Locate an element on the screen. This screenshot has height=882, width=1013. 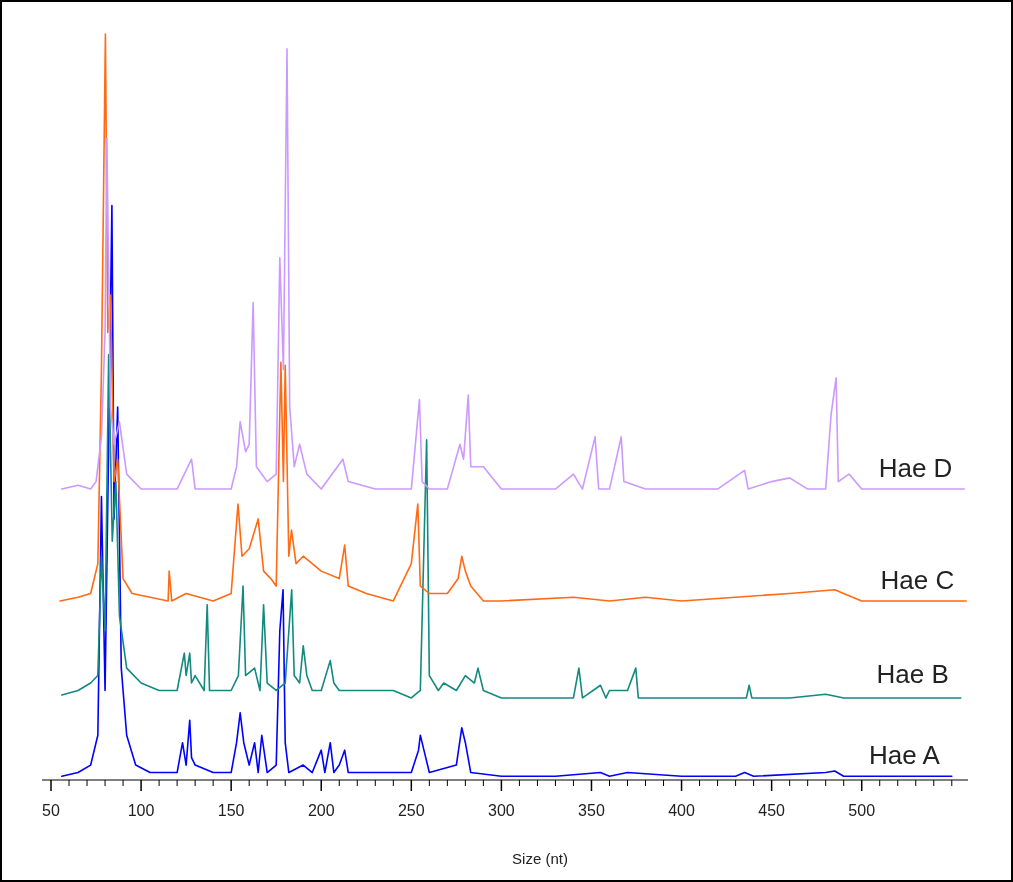
x-tick-label: 250 is located at coordinates (411, 810).